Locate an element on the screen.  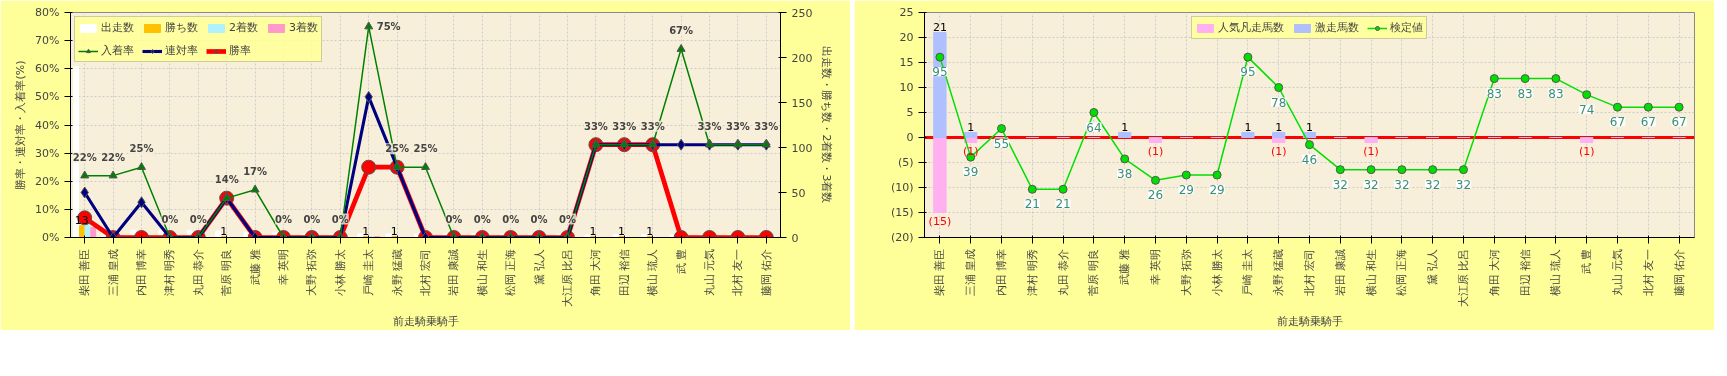
y-tick-label: (20) is located at coordinates (902, 237).